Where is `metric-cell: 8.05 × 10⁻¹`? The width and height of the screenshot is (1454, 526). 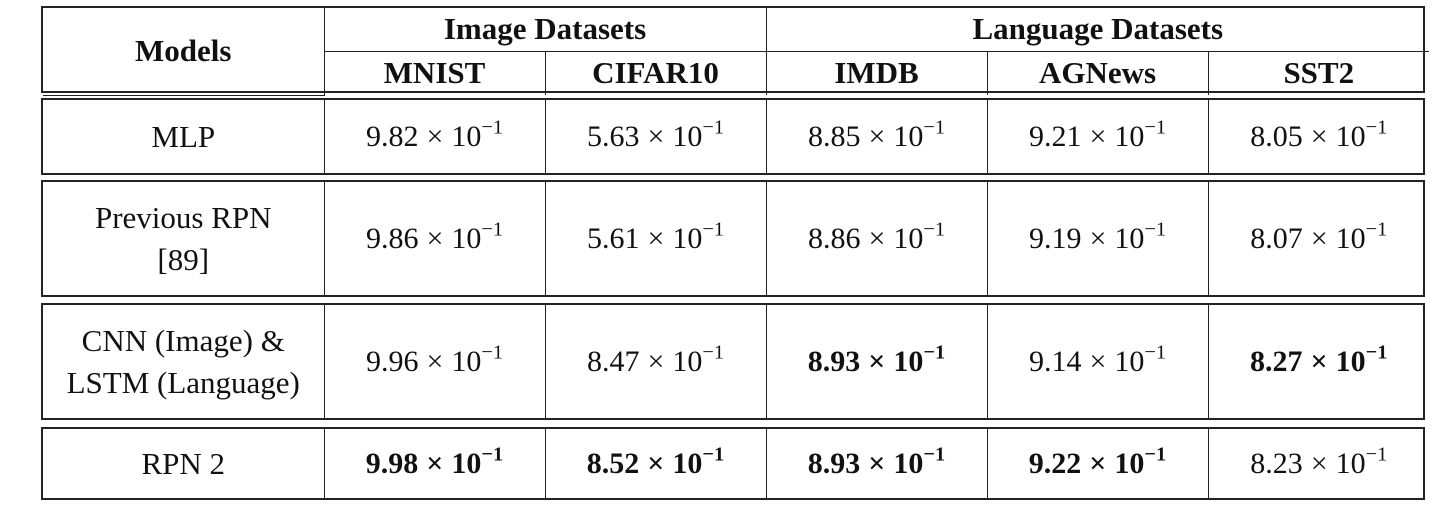 metric-cell: 8.05 × 10⁻¹ is located at coordinates (1318, 136).